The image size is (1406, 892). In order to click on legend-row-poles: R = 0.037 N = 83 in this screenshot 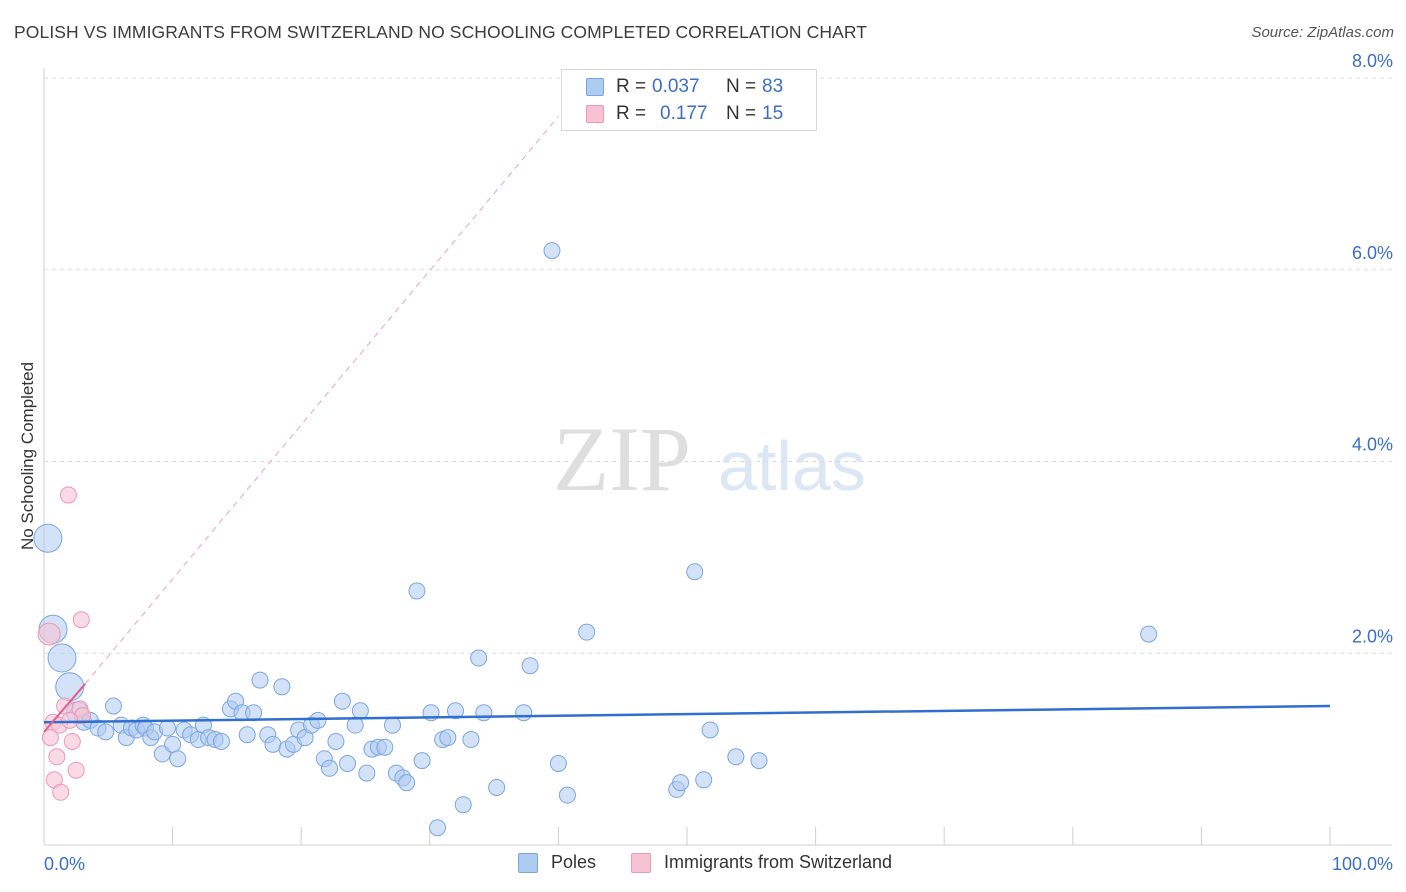, I will do `click(684, 87)`.